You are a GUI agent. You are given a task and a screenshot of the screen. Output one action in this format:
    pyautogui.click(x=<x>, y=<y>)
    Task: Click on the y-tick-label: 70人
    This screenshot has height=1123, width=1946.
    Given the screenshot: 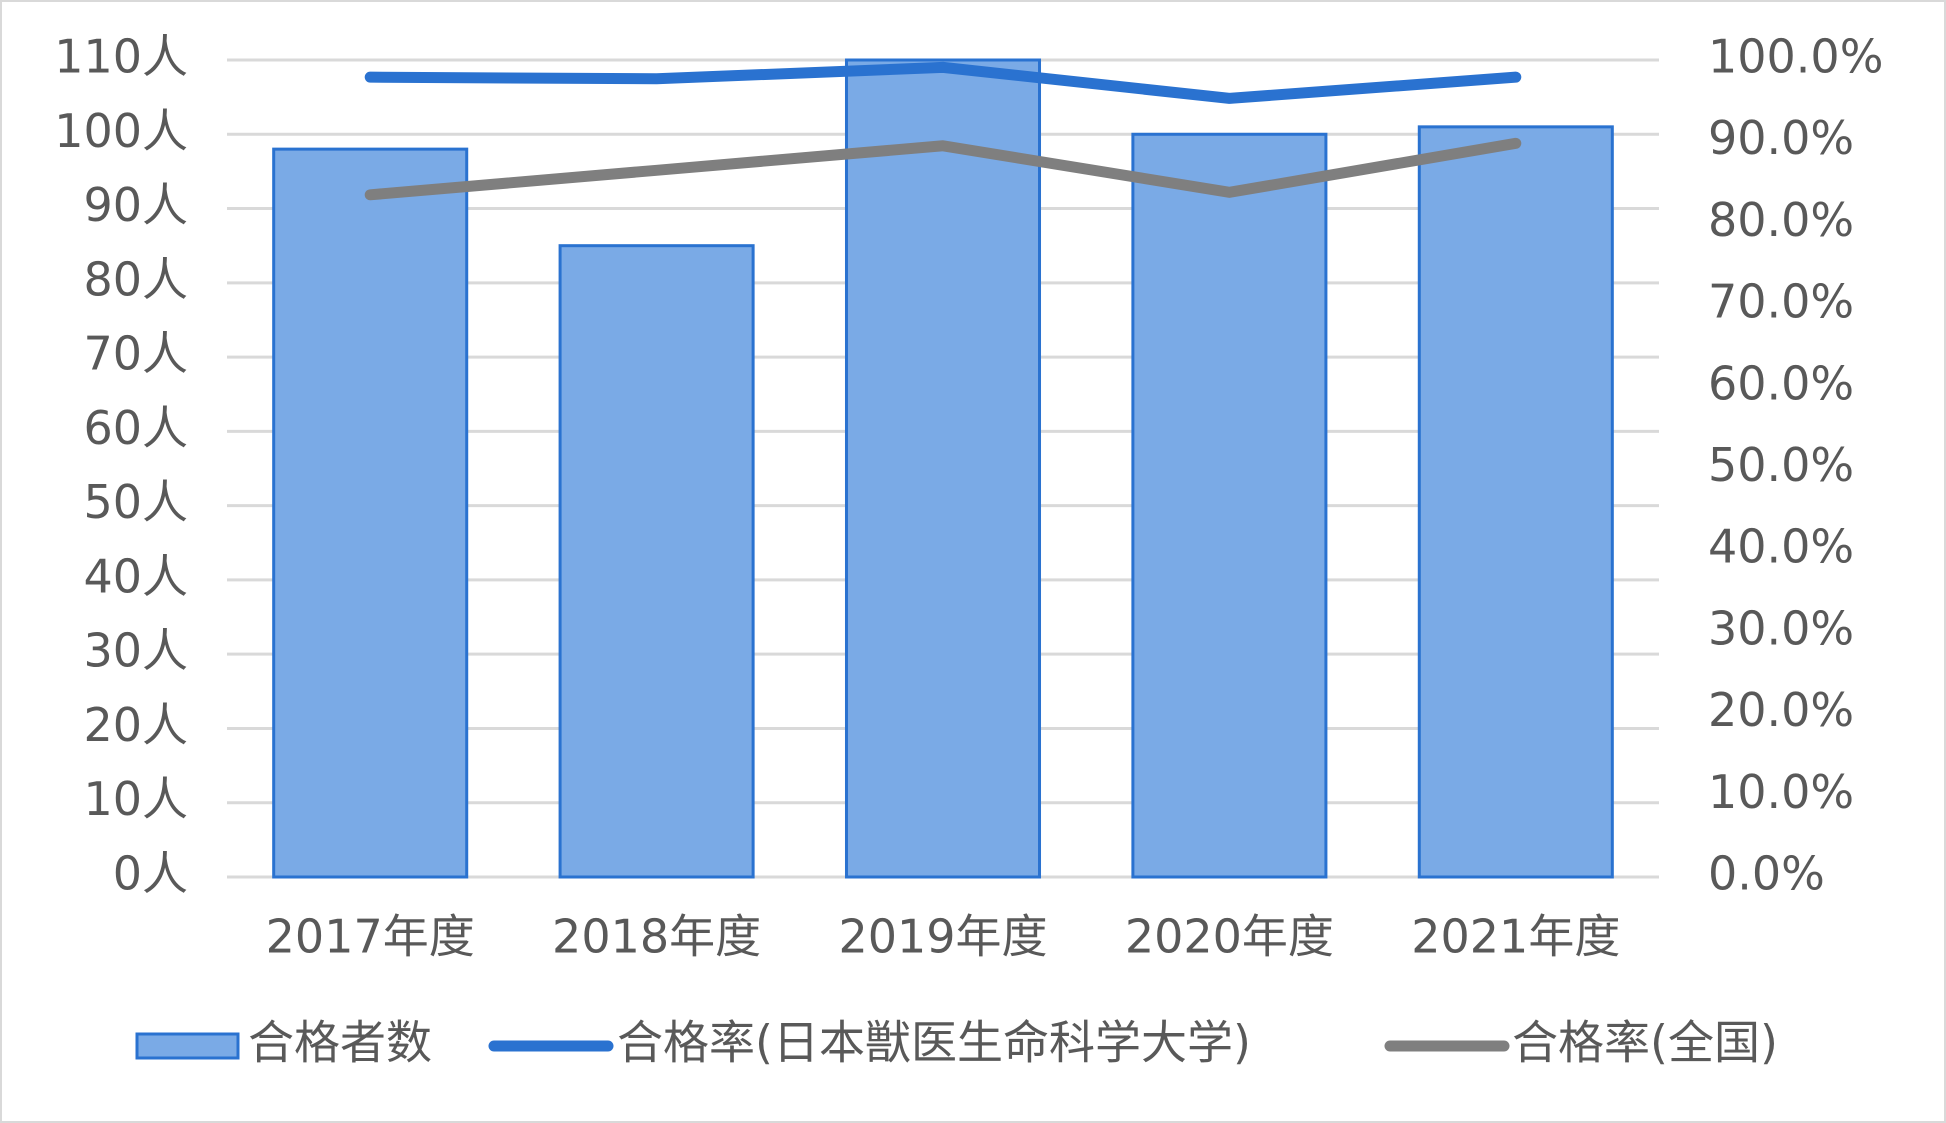 What is the action you would take?
    pyautogui.click(x=135, y=354)
    